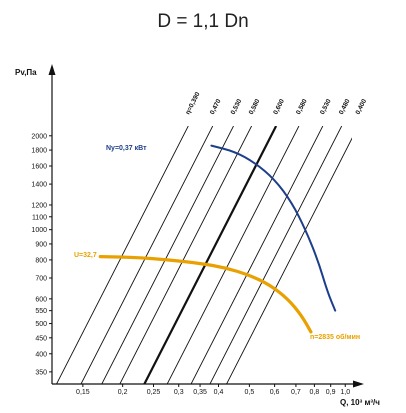 The image size is (406, 413). I want to click on x-axis-label: Q, 10³ м³/ч, so click(360, 402).